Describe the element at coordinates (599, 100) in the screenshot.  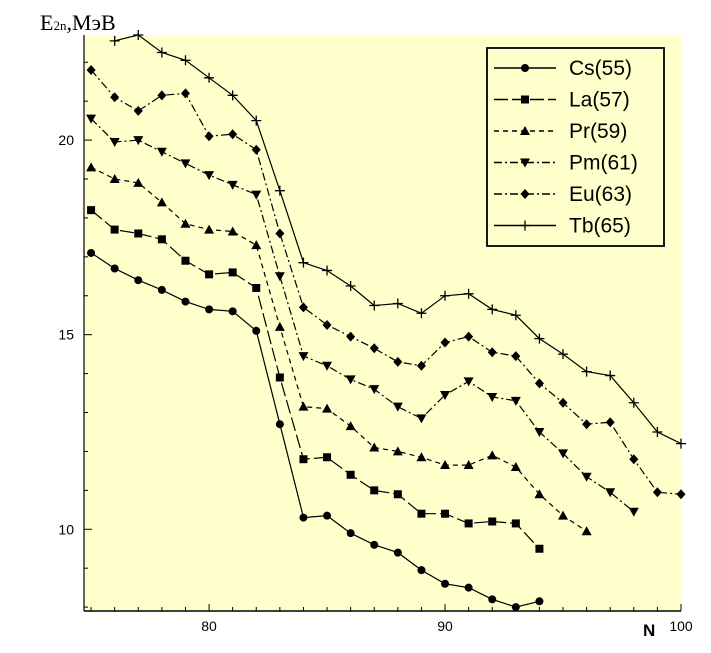
I see `legend-label: La(57)` at that location.